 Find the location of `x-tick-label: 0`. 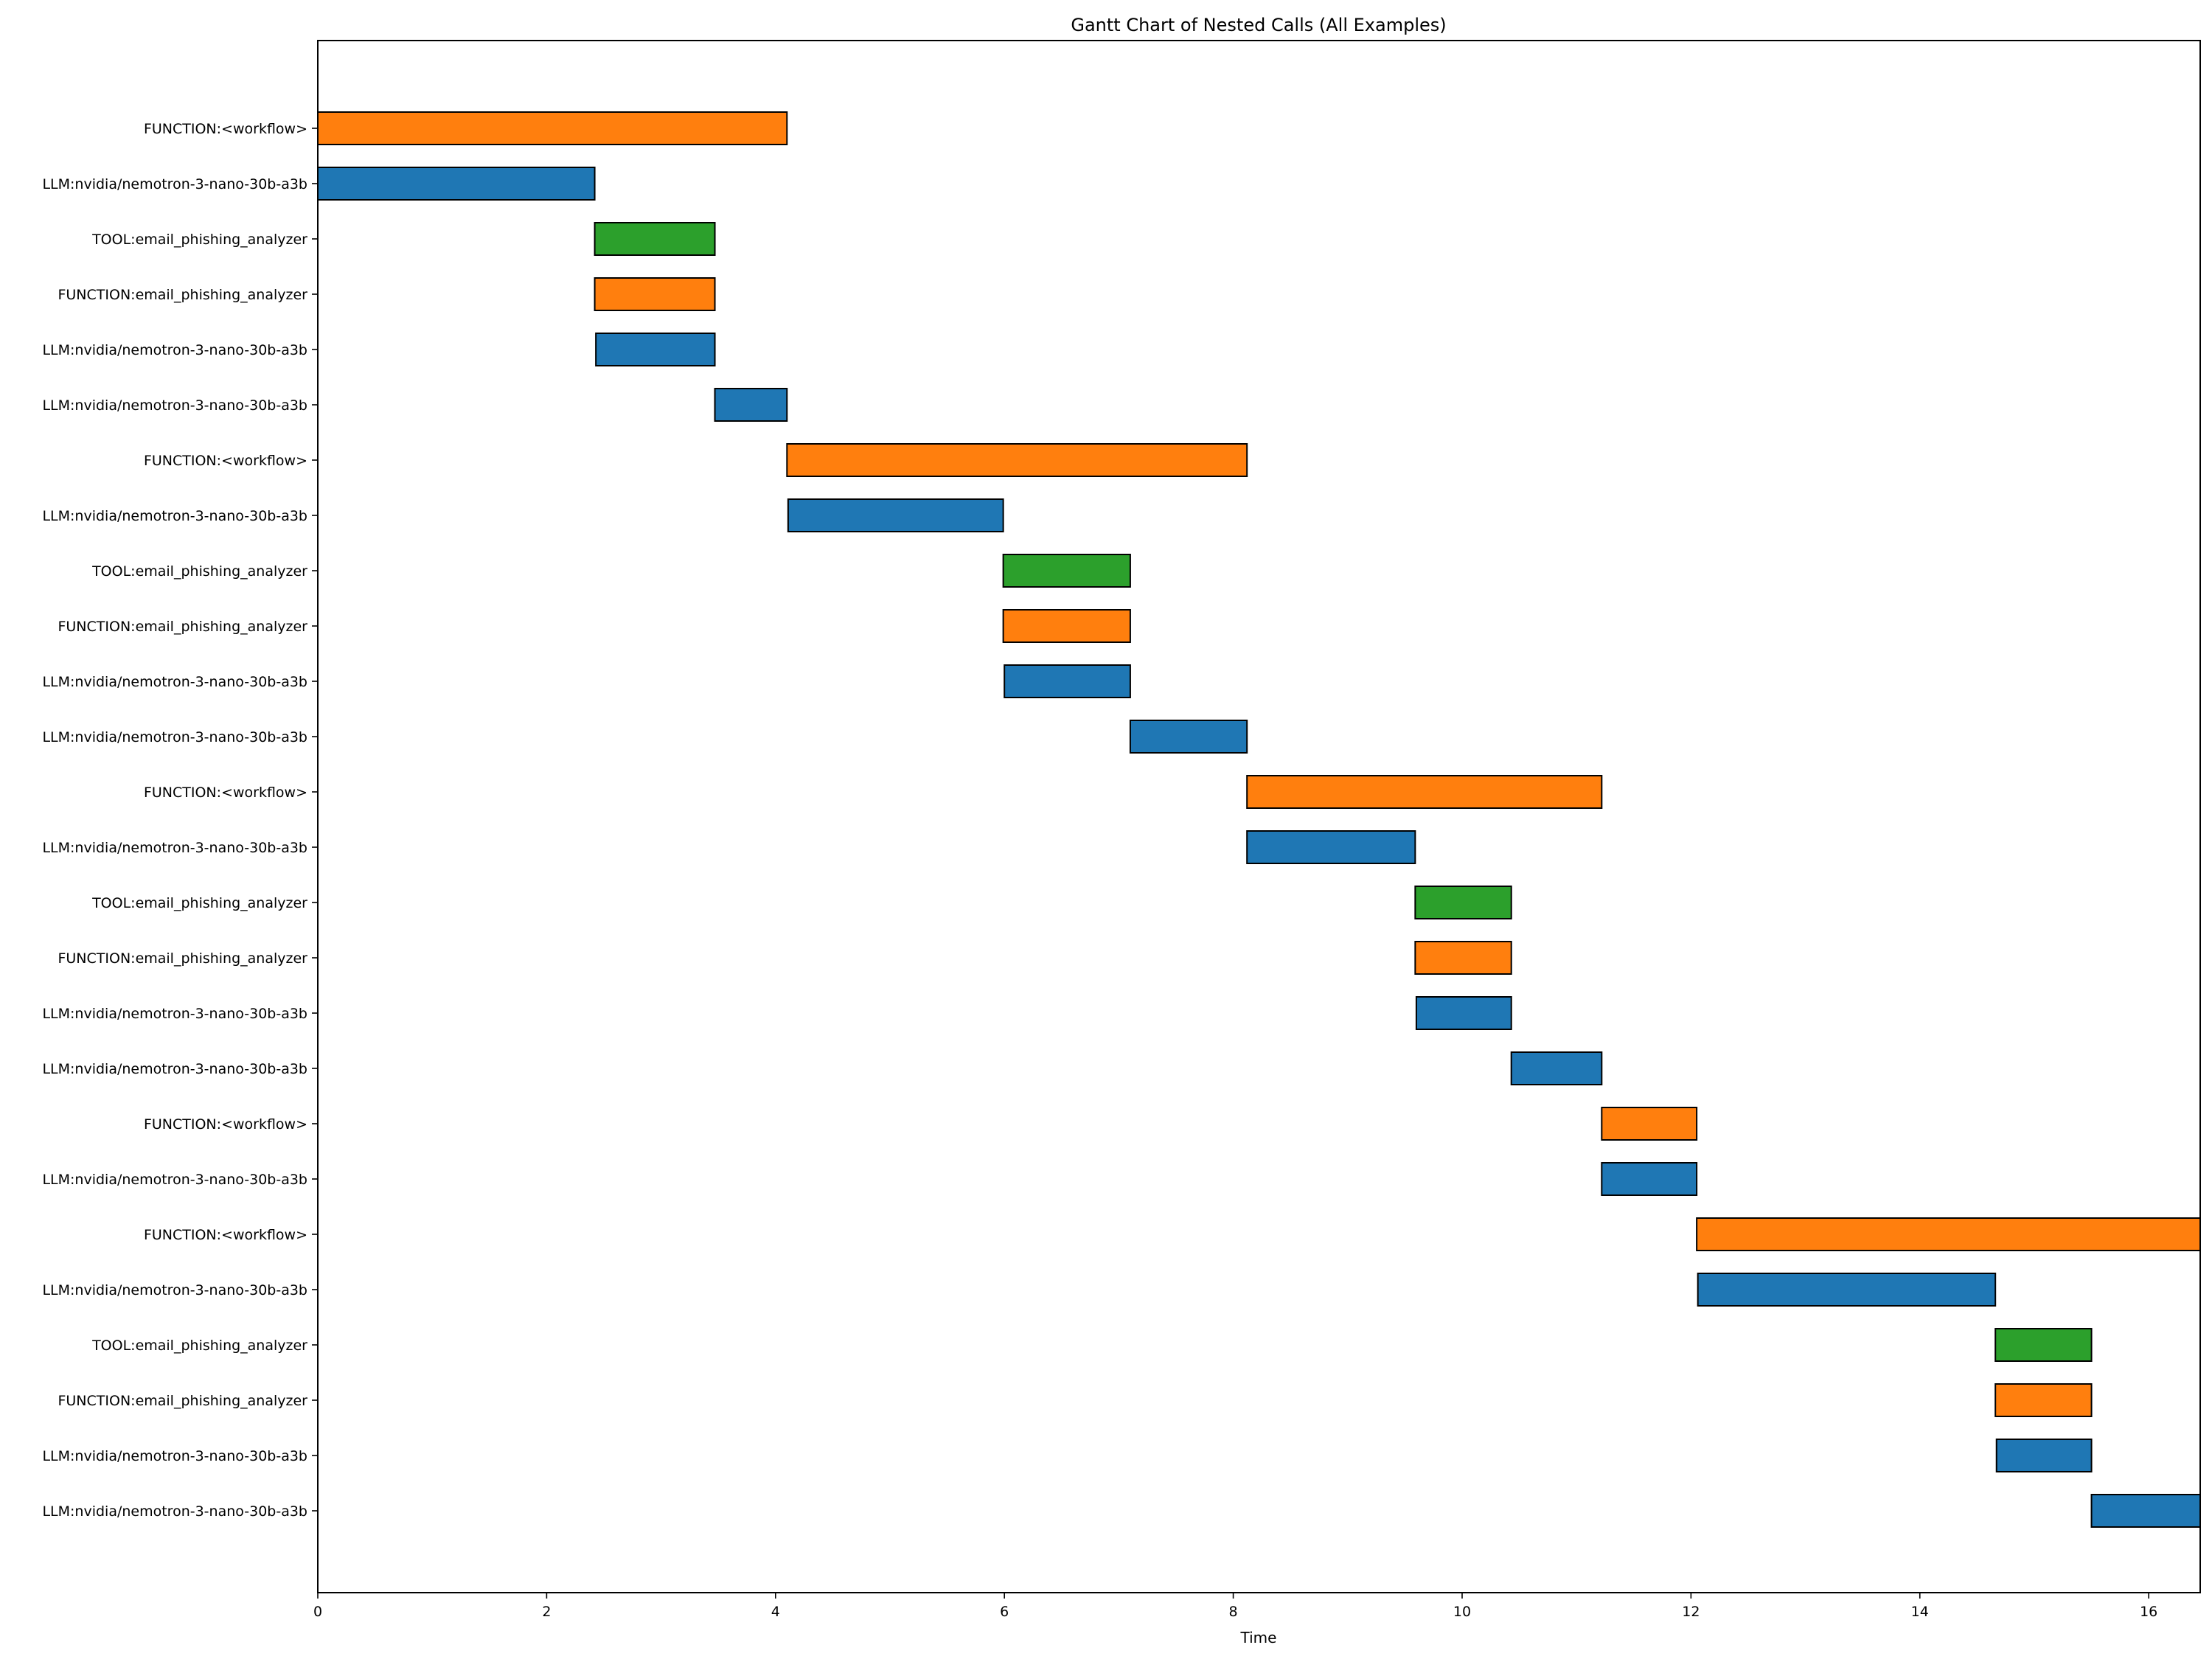

x-tick-label: 0 is located at coordinates (317, 1612).